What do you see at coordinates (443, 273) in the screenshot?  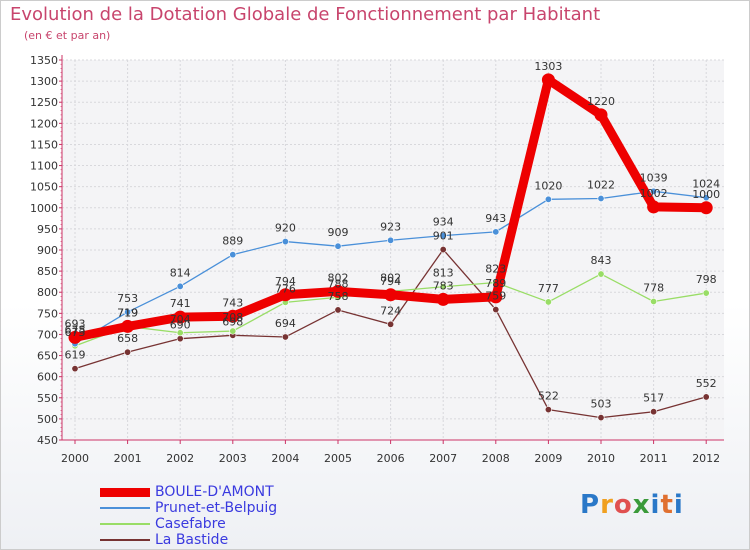 I see `data-label: 813` at bounding box center [443, 273].